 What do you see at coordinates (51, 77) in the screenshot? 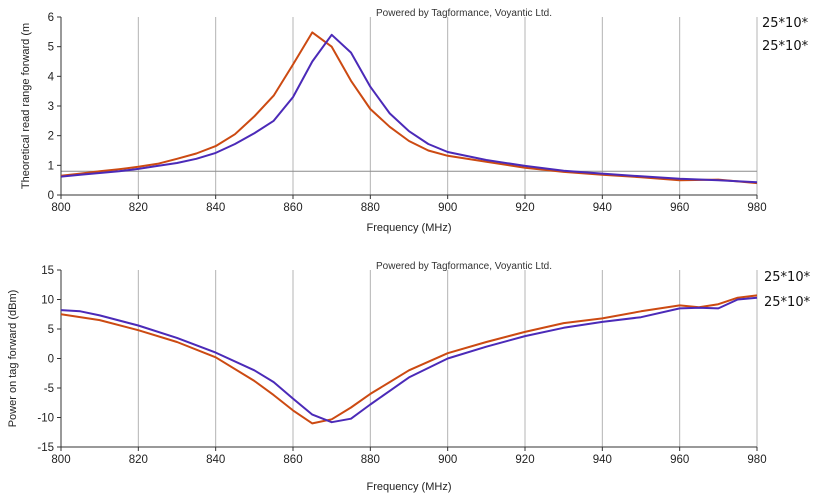
I see `y-tick-label: 4` at bounding box center [51, 77].